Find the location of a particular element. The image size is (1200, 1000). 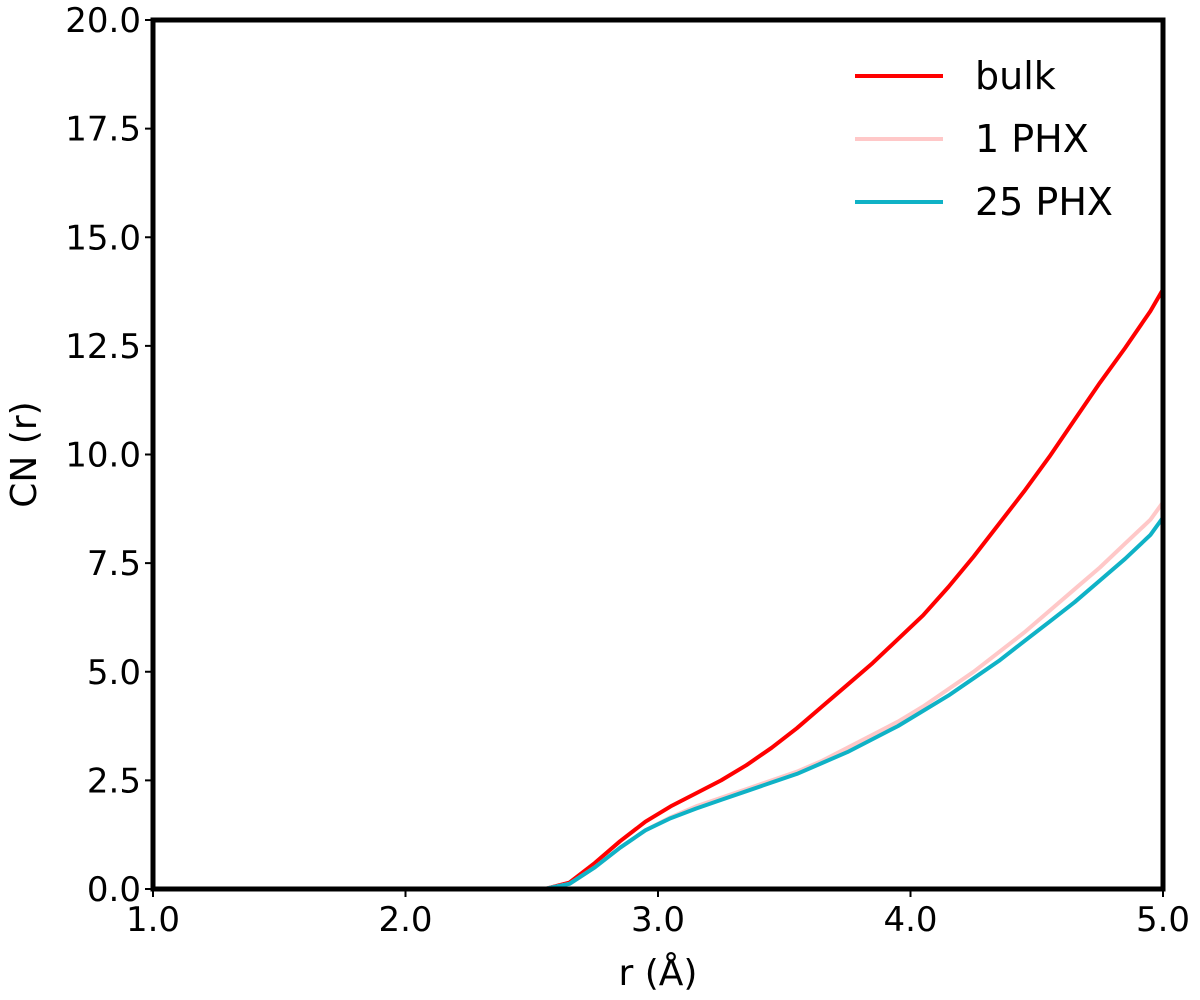

x-tick-label: 5.0 is located at coordinates (1163, 920).